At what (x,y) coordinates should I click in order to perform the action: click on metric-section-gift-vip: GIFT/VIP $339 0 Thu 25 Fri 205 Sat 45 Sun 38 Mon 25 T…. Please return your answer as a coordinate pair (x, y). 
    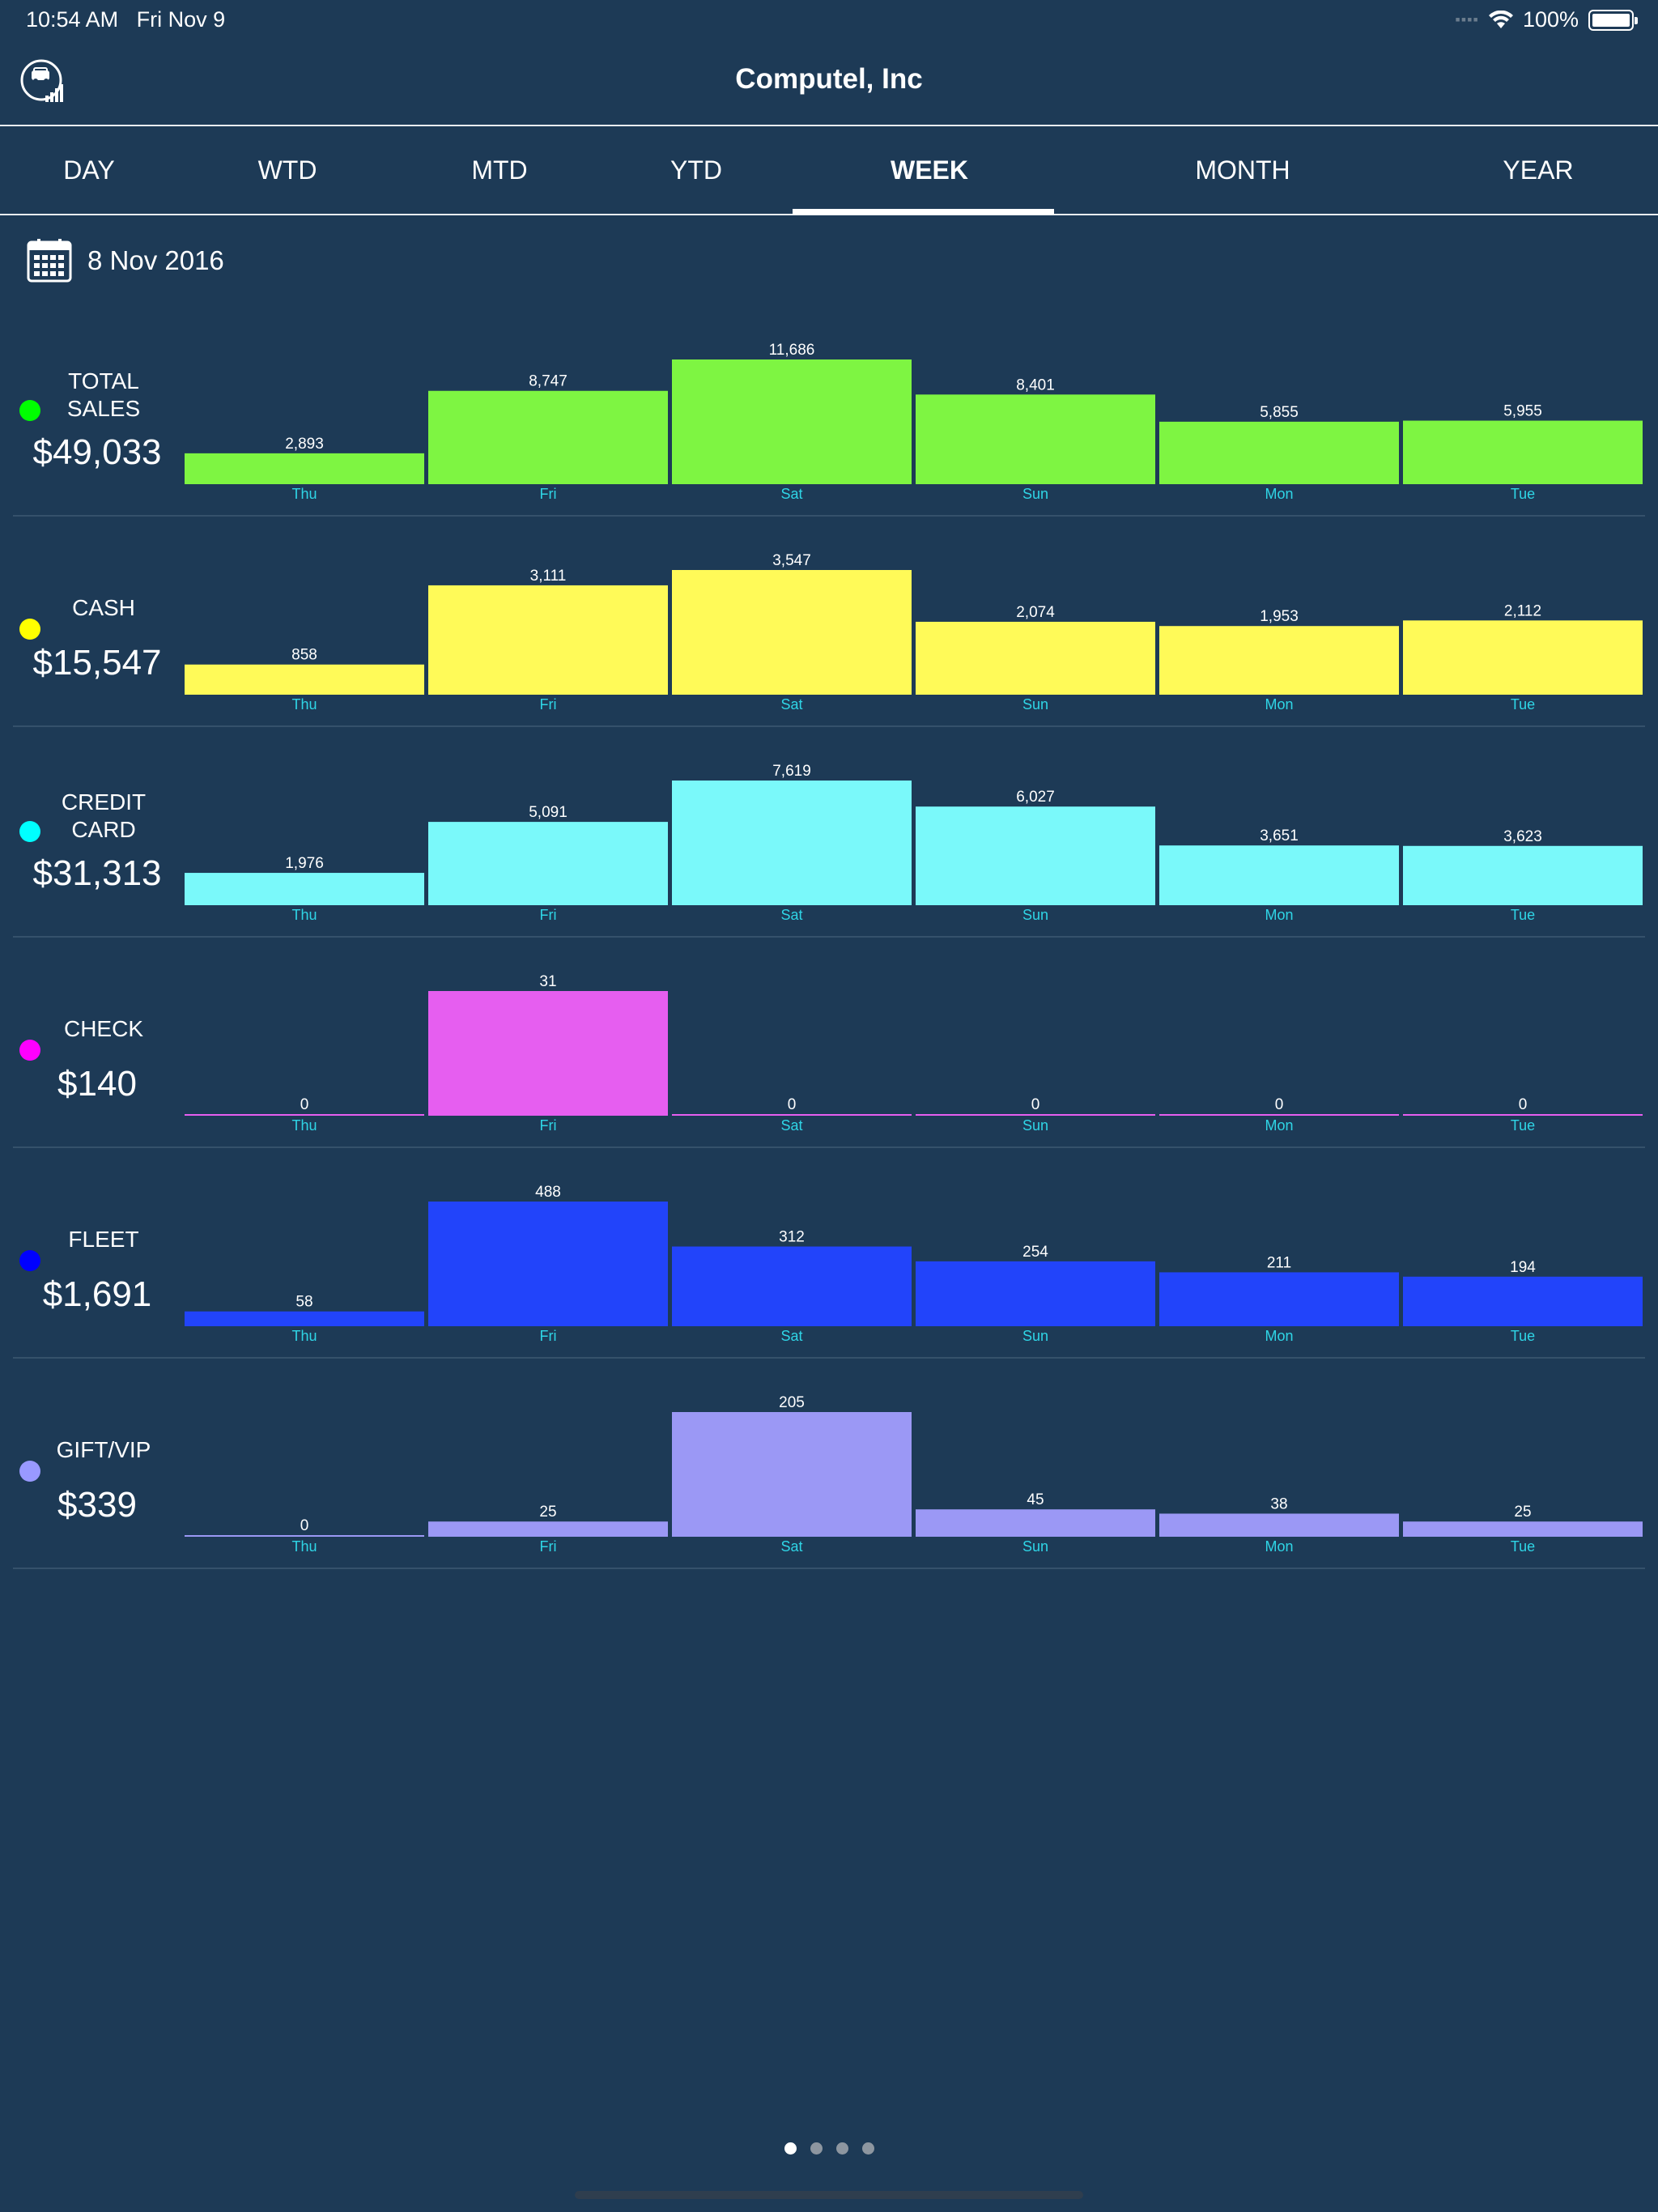
    Looking at the image, I should click on (829, 1464).